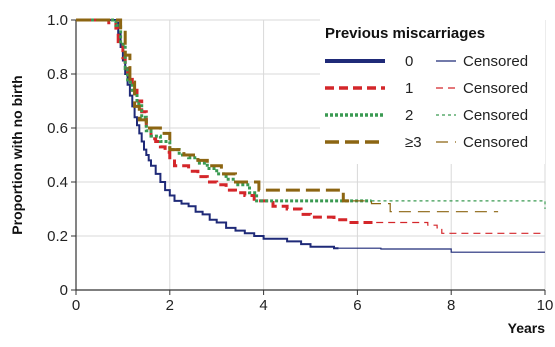 Image resolution: width=555 pixels, height=347 pixels. I want to click on y-tick-label: 0, so click(64, 290).